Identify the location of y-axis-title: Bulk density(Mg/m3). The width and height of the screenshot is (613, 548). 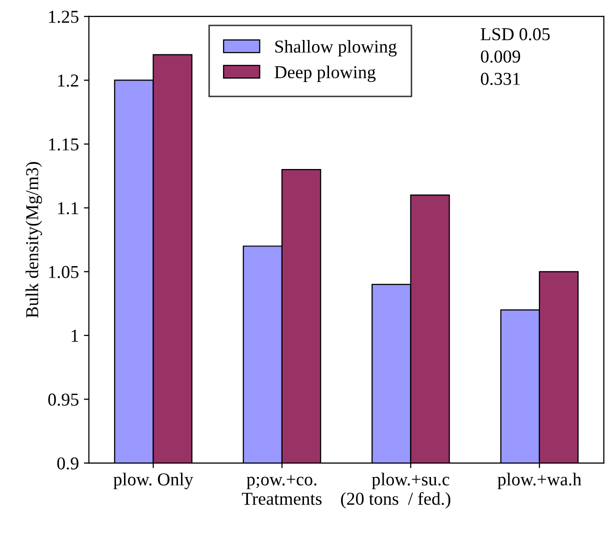
(34, 240).